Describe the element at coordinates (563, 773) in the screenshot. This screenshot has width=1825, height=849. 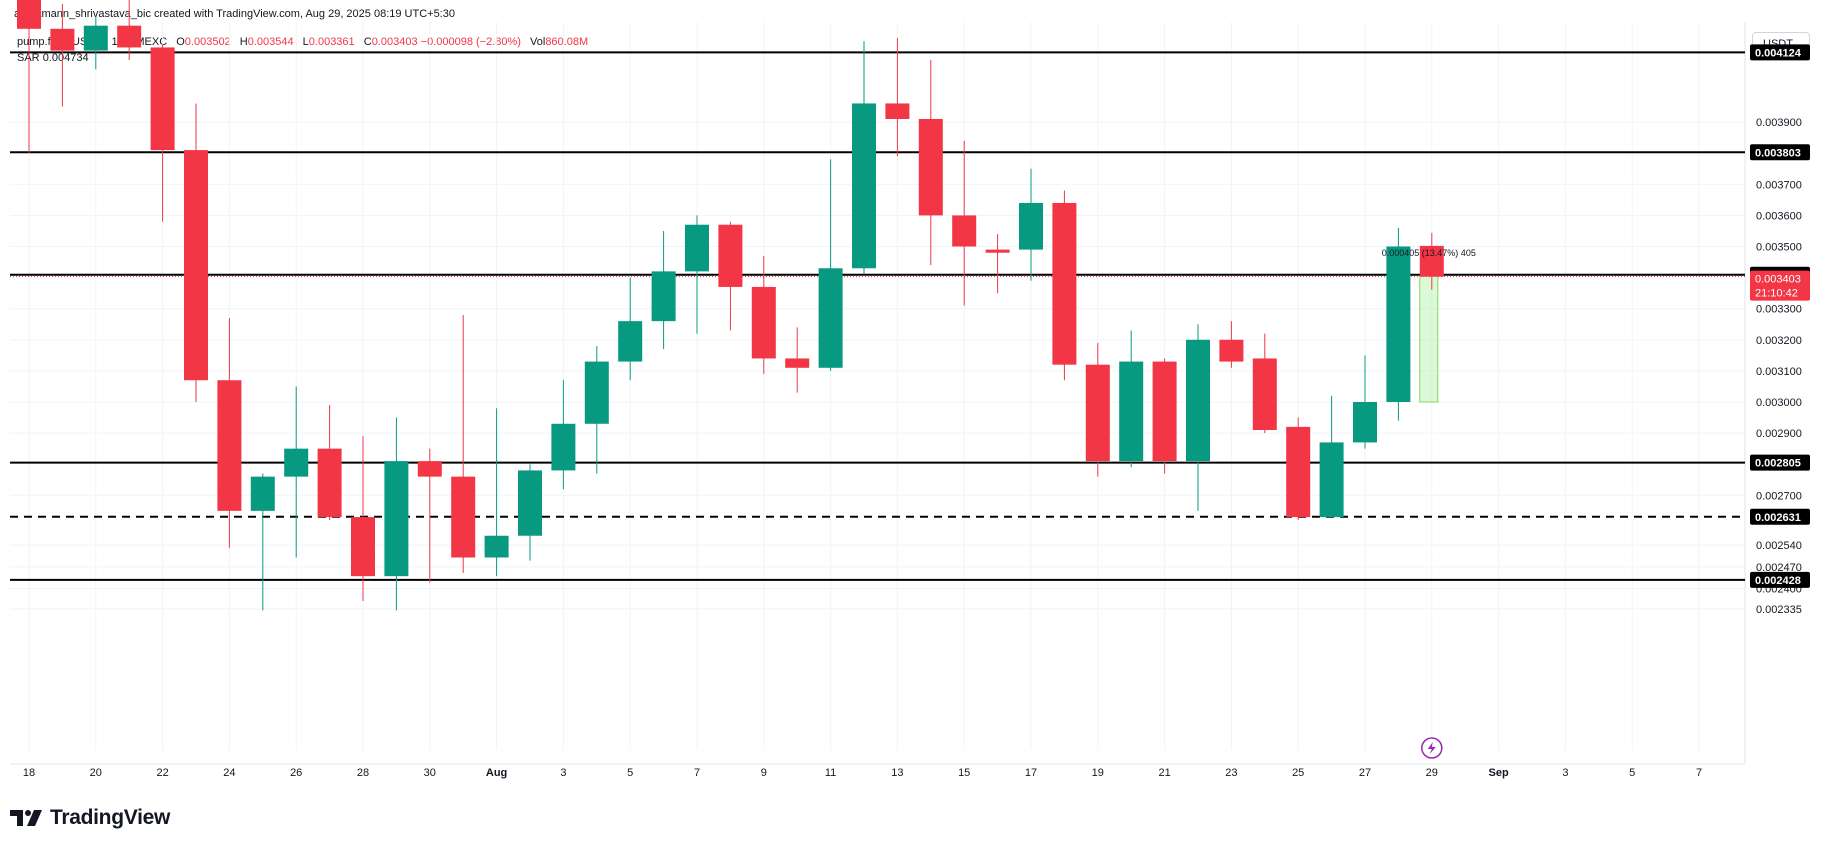
I see `time-tick-label: 3` at that location.